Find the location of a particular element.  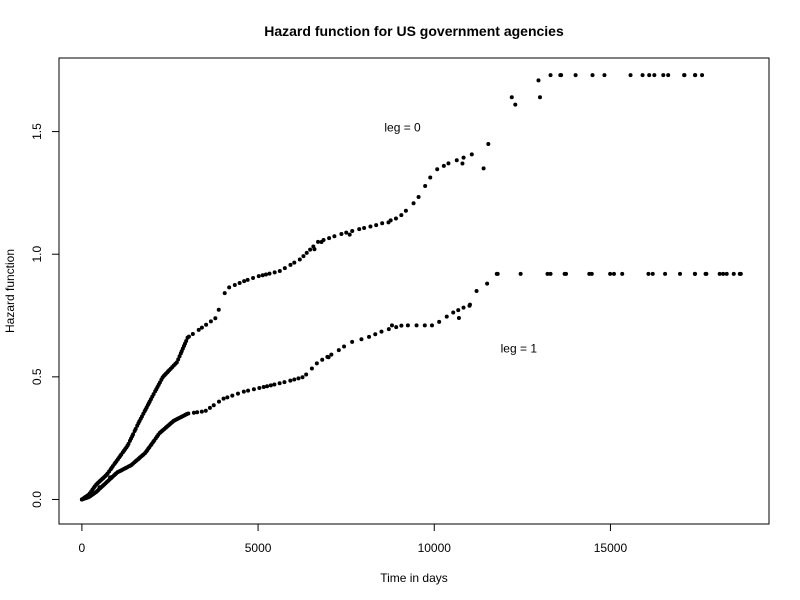

y-tick-label: 1.5 is located at coordinates (37, 131).